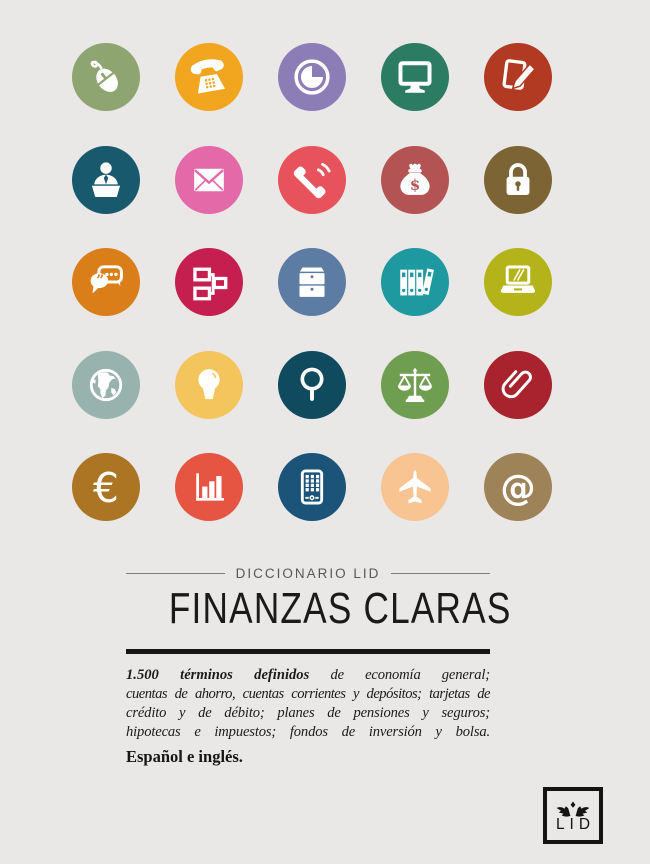  I want to click on money-bag-icon: $, so click(415, 179).